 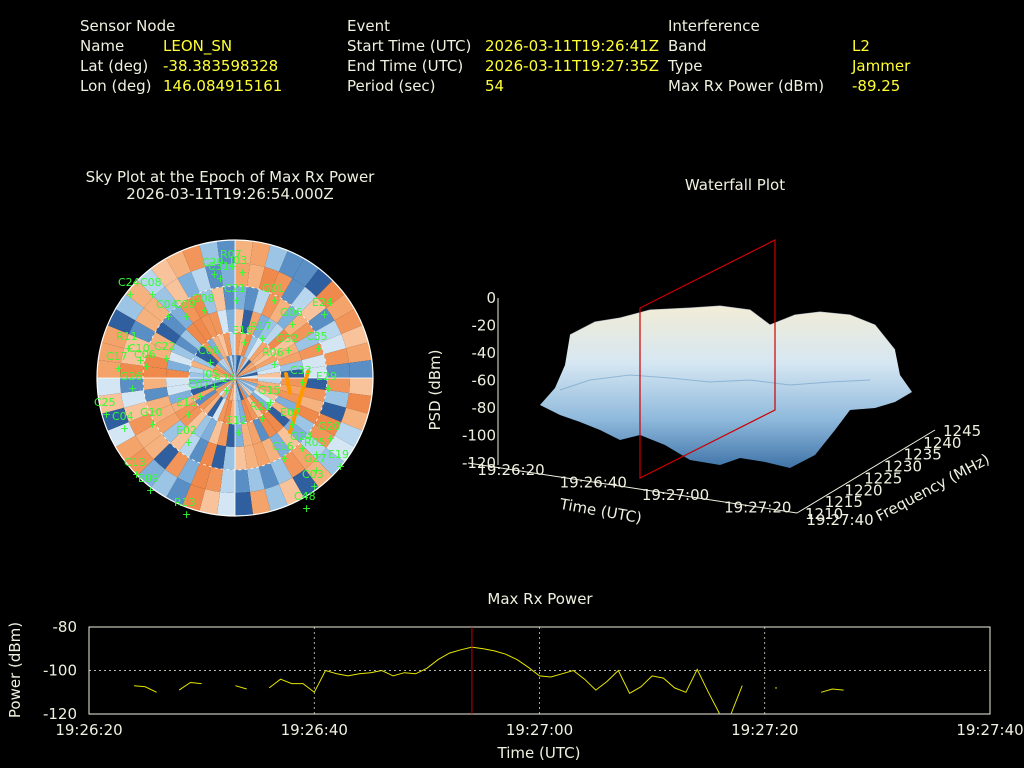 I want to click on sensor-name-row: Name LEON_SN, so click(x=181, y=46).